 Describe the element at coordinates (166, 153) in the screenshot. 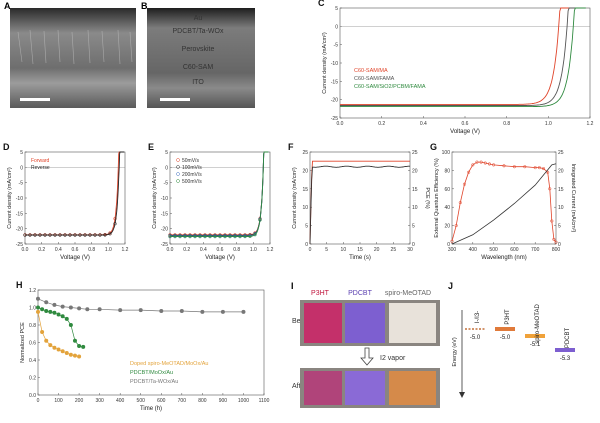

I see `y-tick-label: 5` at that location.